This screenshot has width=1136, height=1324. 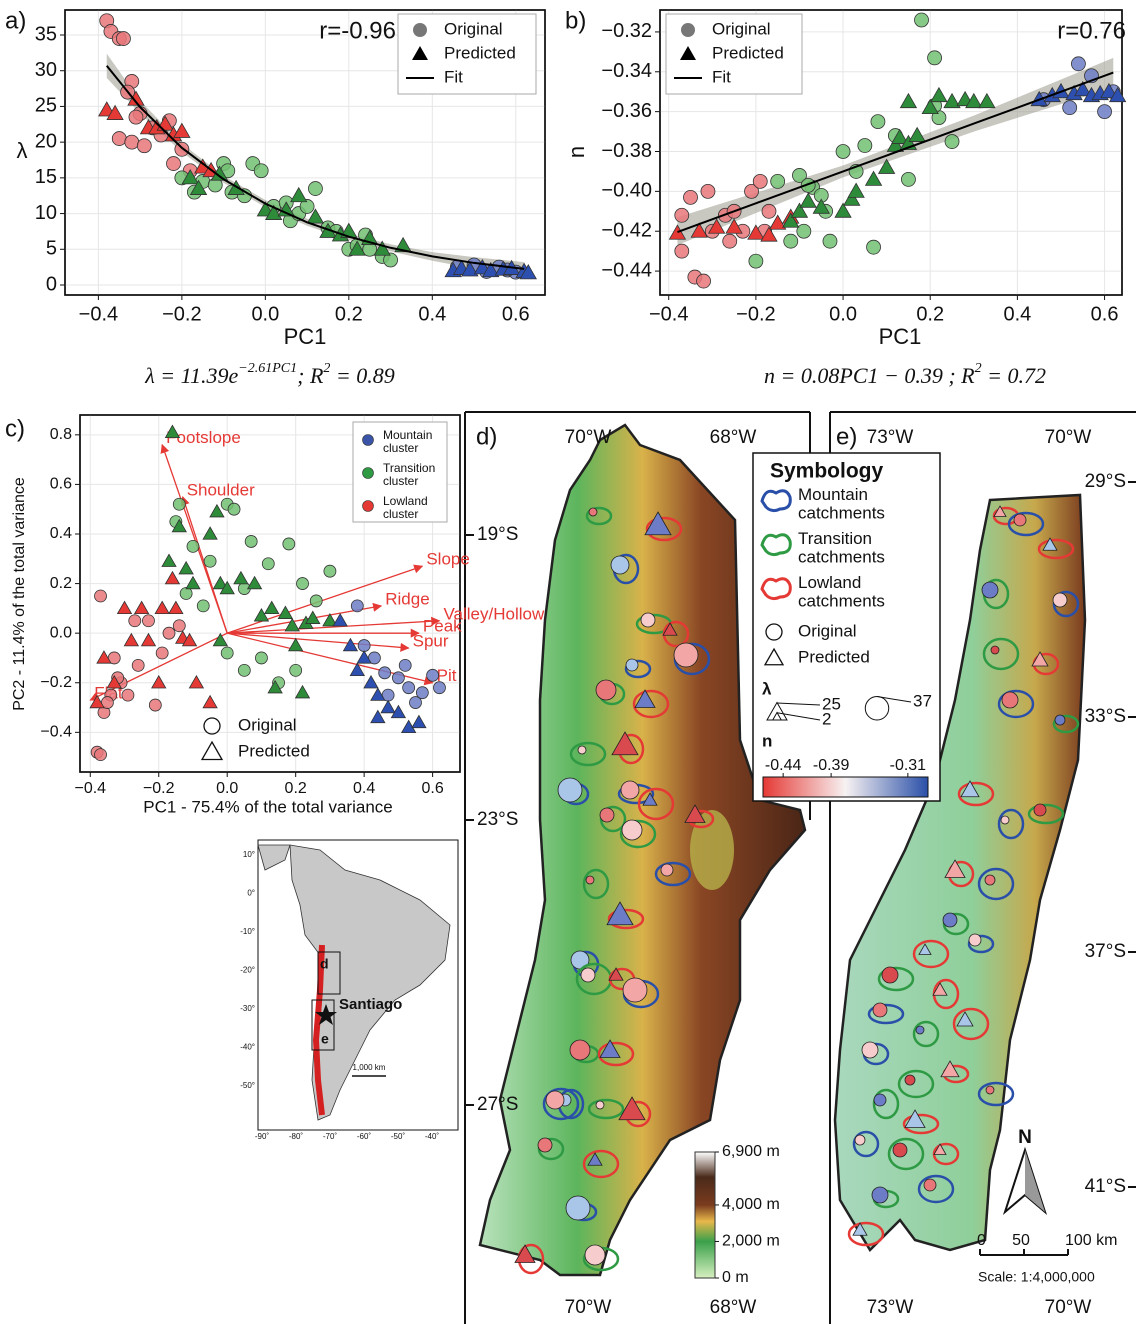 I want to click on y-axis-label: n, so click(x=576, y=152).